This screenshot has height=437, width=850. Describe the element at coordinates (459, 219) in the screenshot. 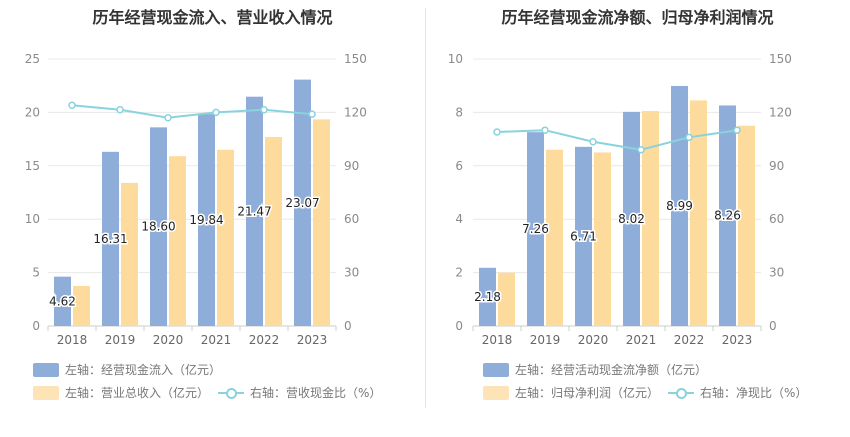

I see `y-left-tick-label: 4` at that location.